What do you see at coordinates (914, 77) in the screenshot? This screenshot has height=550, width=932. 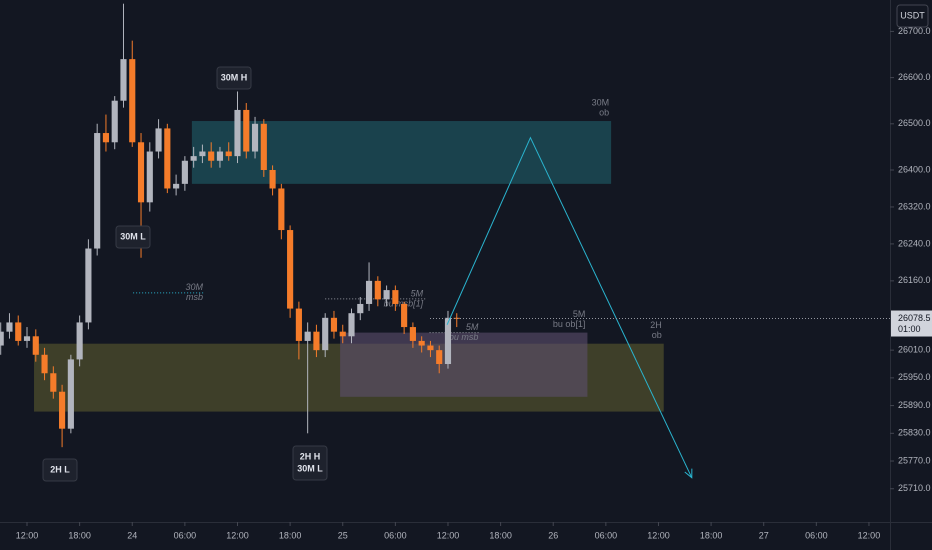 I see `y-tick-label: 26600.0` at bounding box center [914, 77].